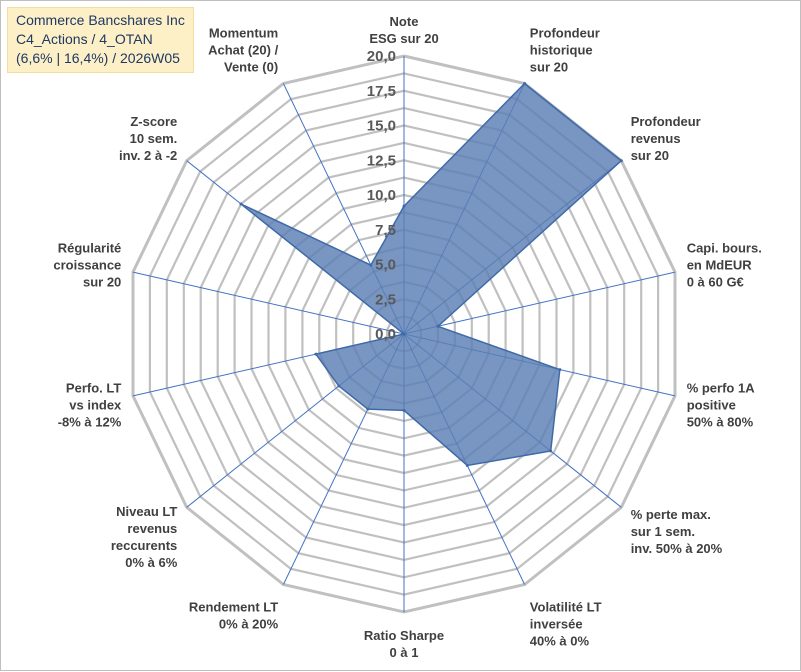 This screenshot has height=672, width=801. What do you see at coordinates (93, 388) in the screenshot?
I see `axis-label: Perfo. LT` at bounding box center [93, 388].